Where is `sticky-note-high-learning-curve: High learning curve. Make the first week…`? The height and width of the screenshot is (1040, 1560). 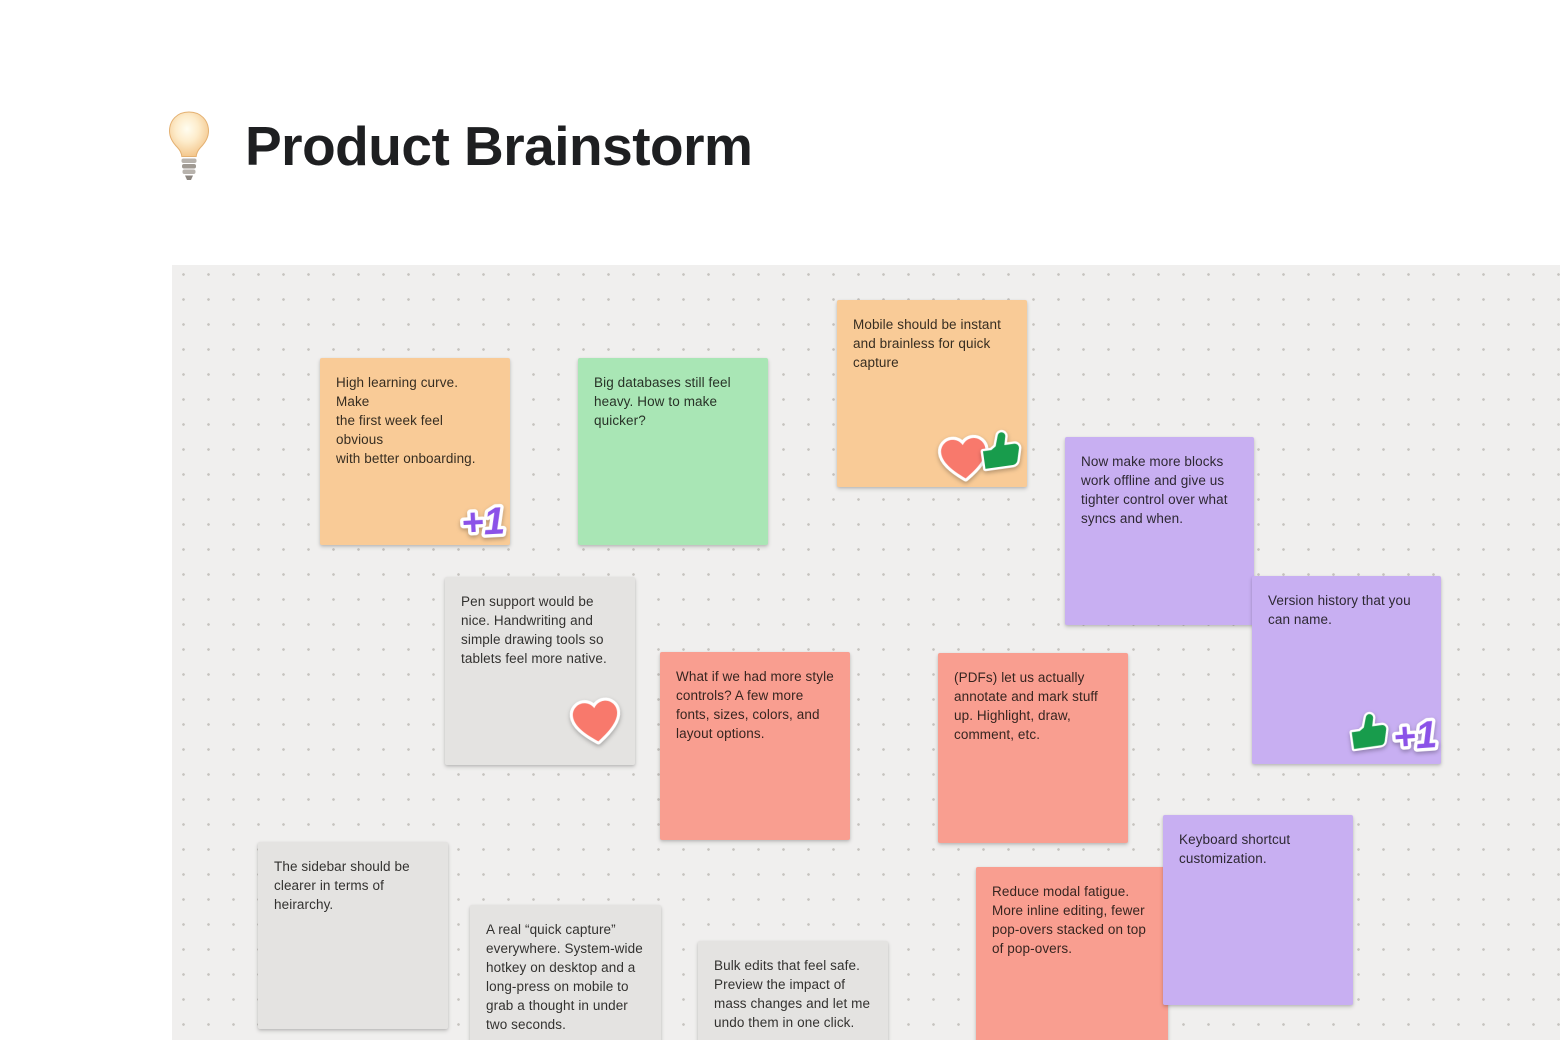
sticky-note-high-learning-curve: High learning curve. Make the first week… is located at coordinates (415, 453).